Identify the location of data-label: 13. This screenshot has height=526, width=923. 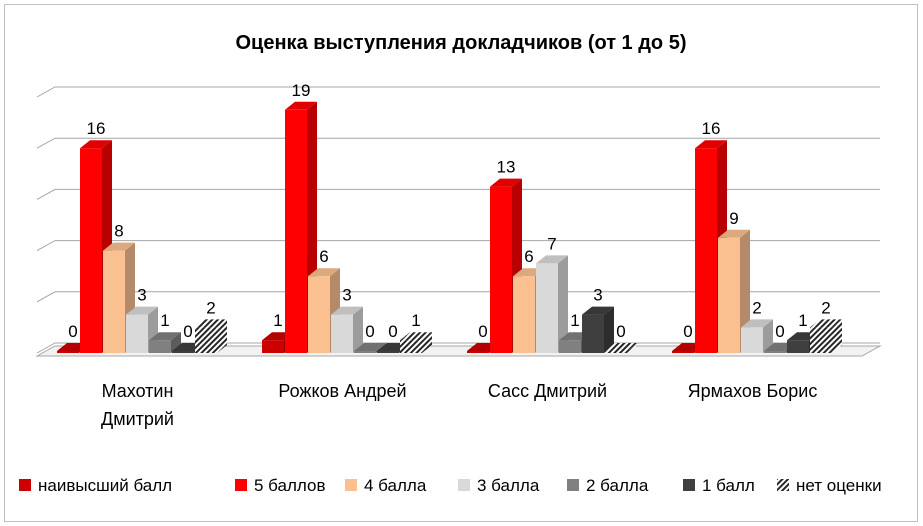
(506, 167).